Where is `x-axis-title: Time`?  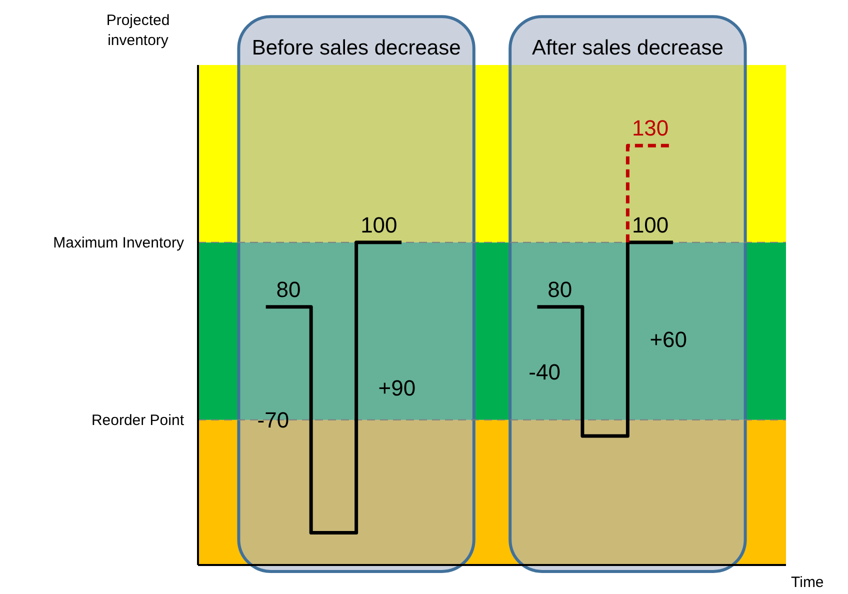 x-axis-title: Time is located at coordinates (807, 583).